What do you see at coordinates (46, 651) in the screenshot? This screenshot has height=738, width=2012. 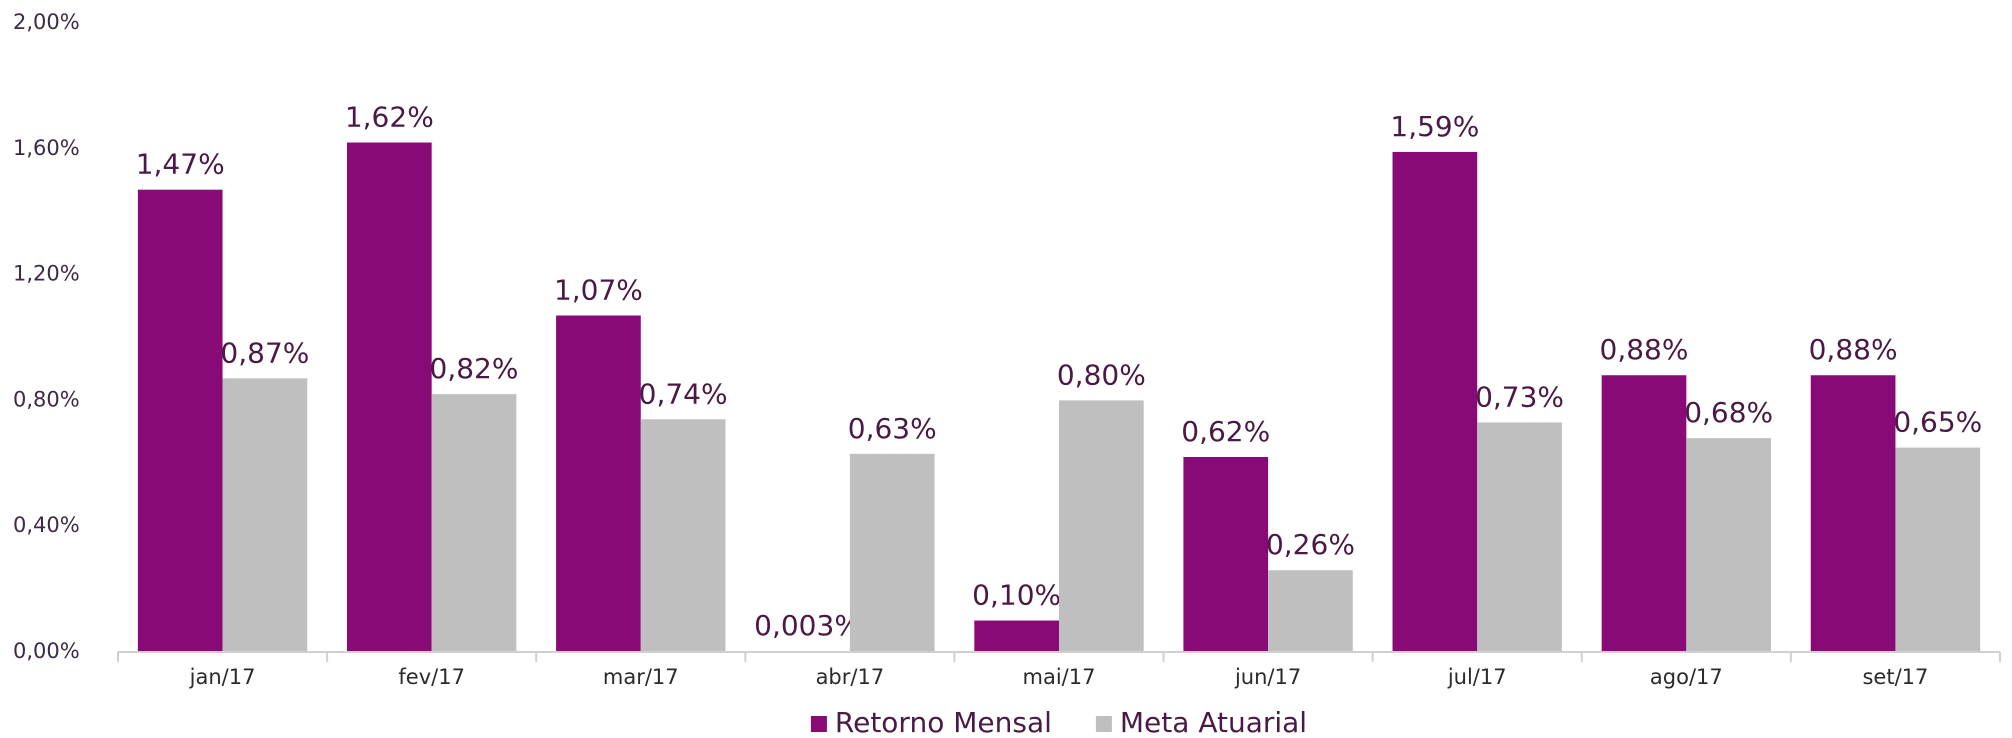 I see `y-tick-label: 0,00%` at bounding box center [46, 651].